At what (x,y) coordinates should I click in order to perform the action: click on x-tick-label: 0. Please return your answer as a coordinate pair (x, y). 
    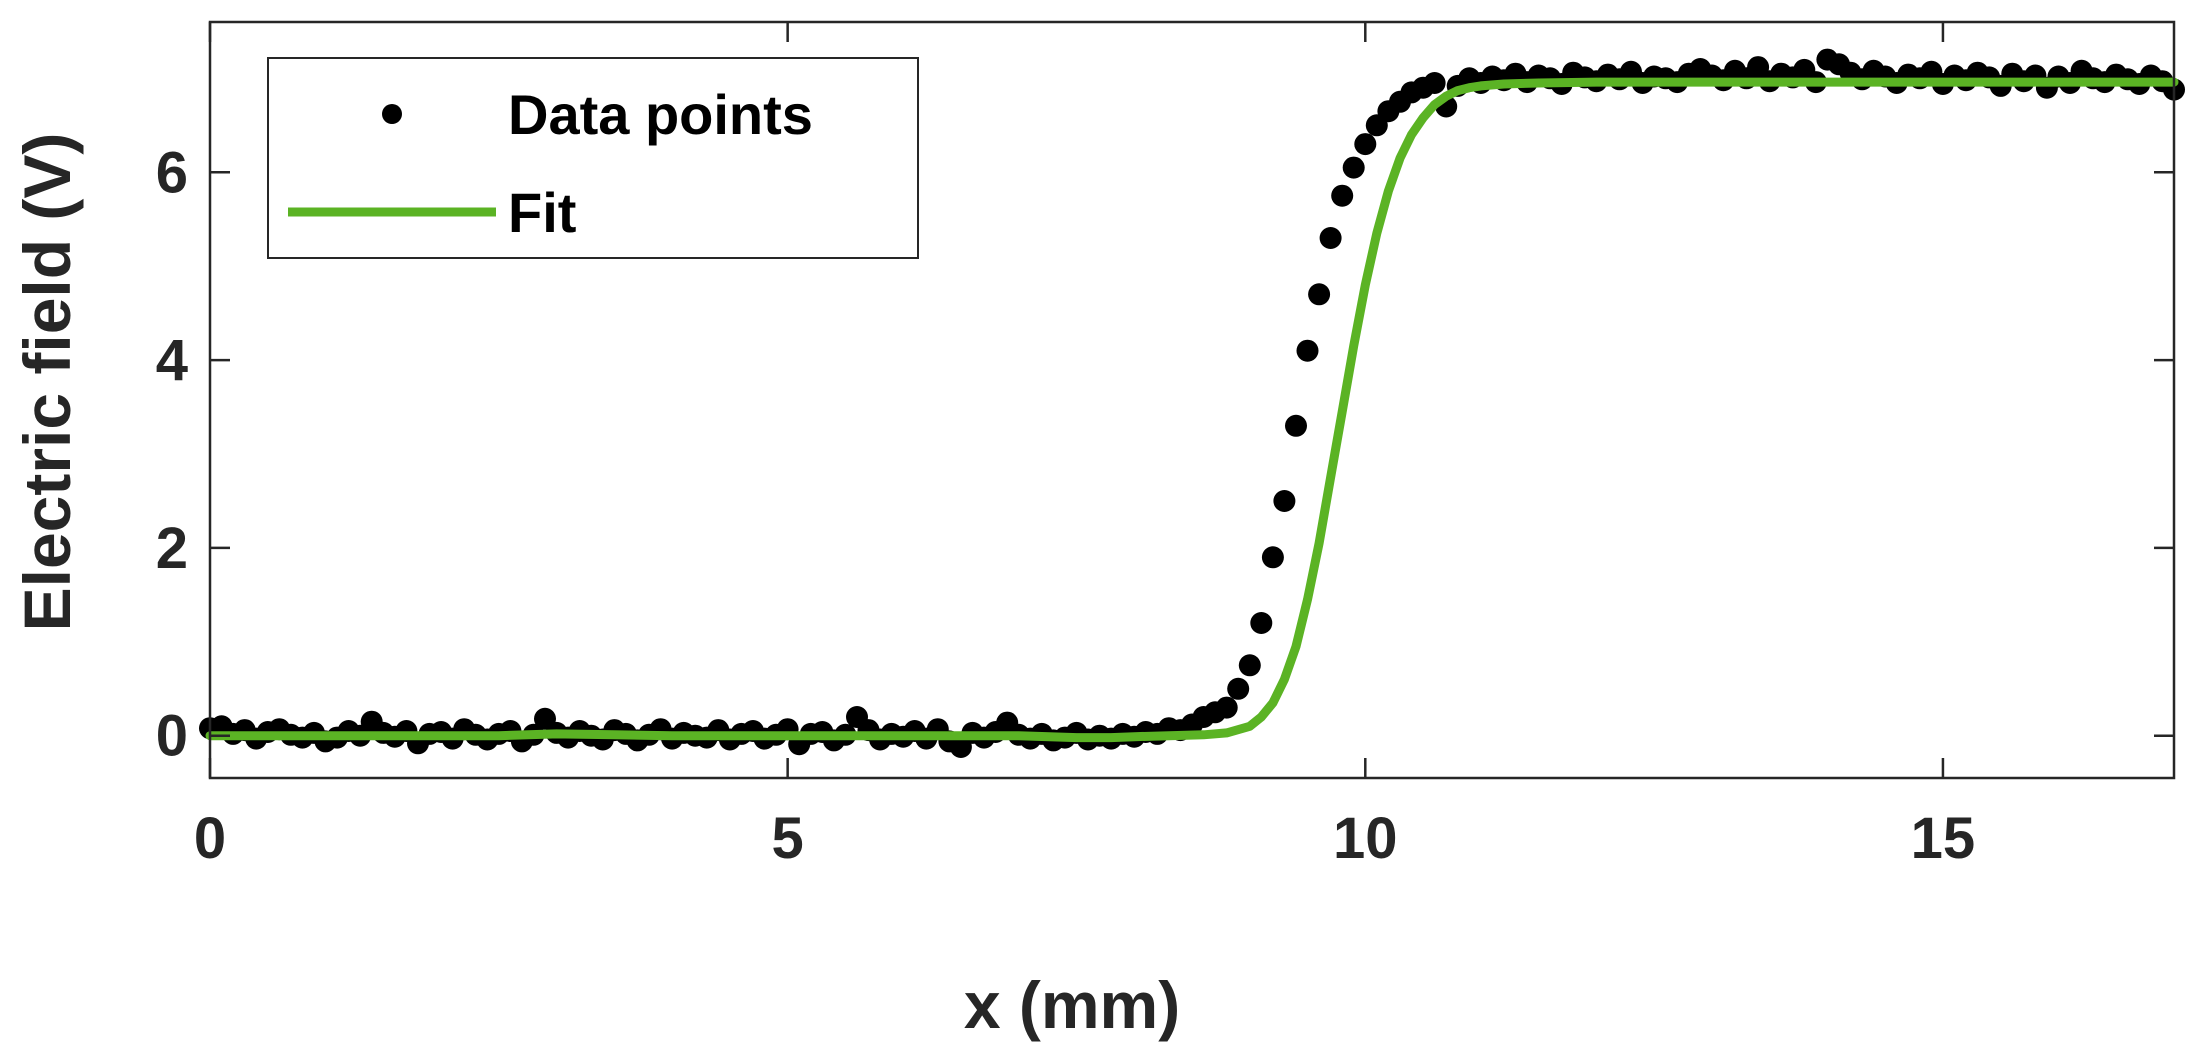
    Looking at the image, I should click on (210, 838).